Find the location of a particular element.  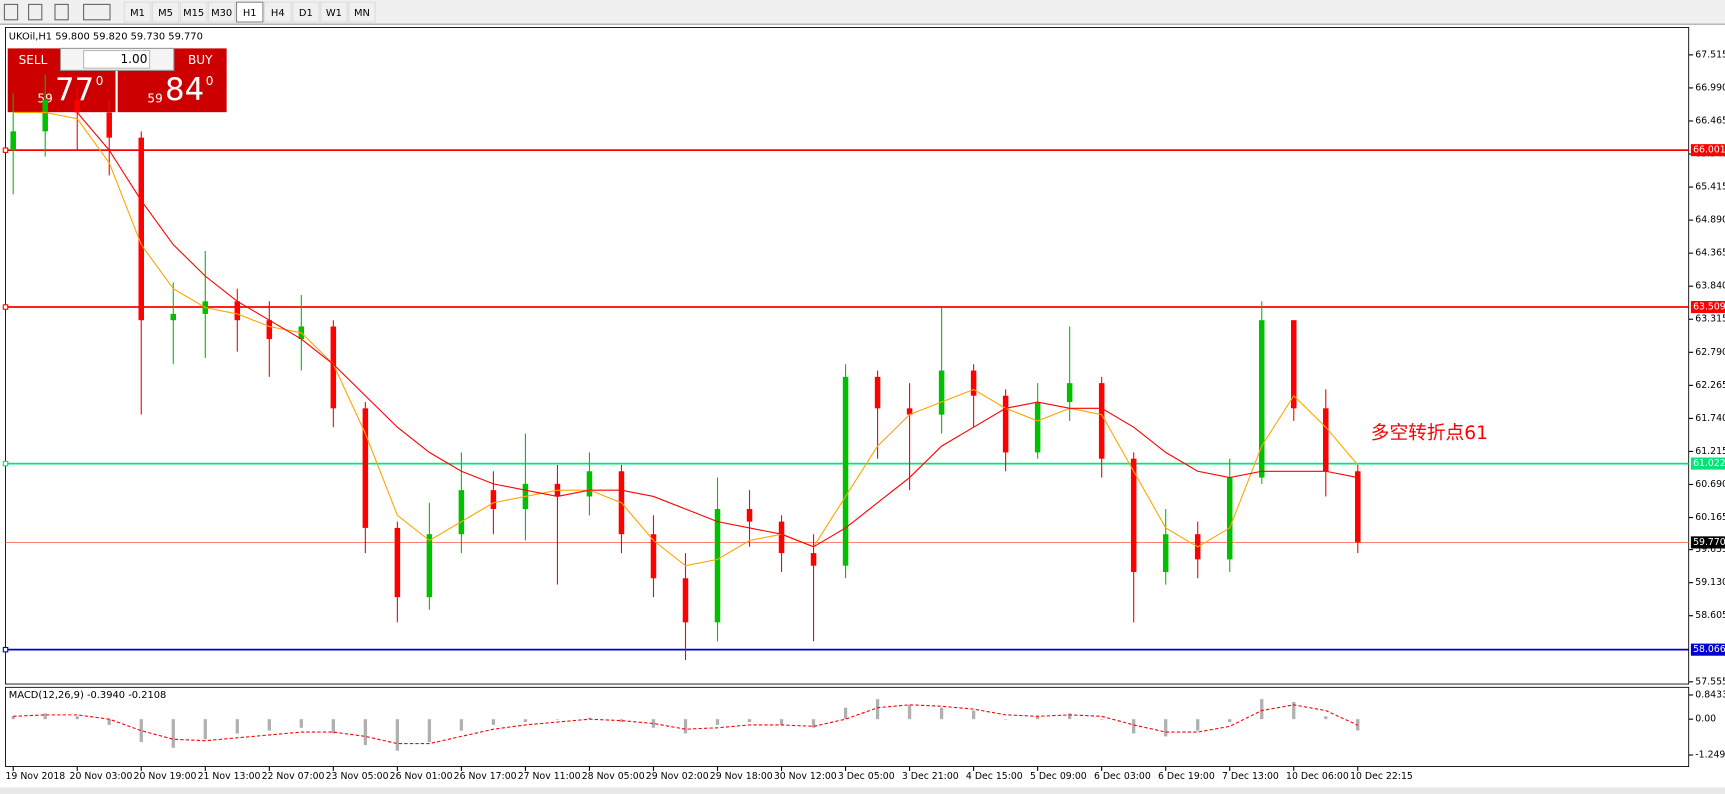

lot-value: 1.00 is located at coordinates (134, 59).